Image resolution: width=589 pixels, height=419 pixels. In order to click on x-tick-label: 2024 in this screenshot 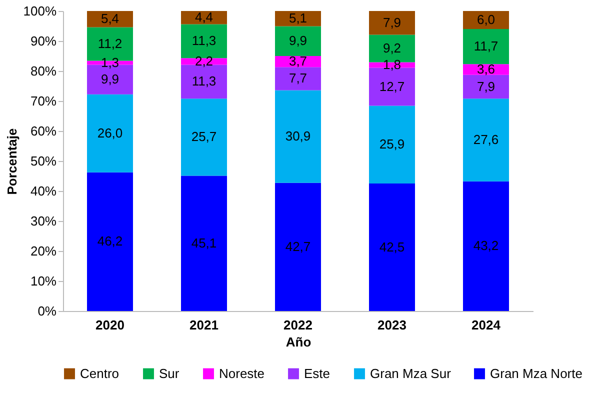, I will do `click(487, 325)`.